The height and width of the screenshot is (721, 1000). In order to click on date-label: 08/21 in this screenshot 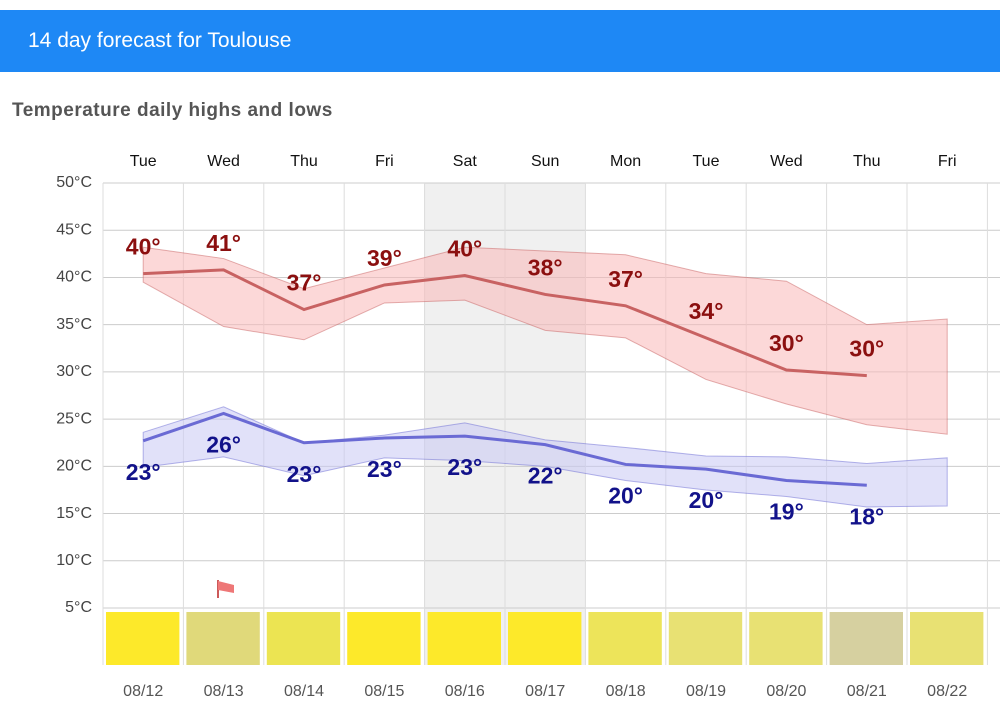, I will do `click(867, 691)`.